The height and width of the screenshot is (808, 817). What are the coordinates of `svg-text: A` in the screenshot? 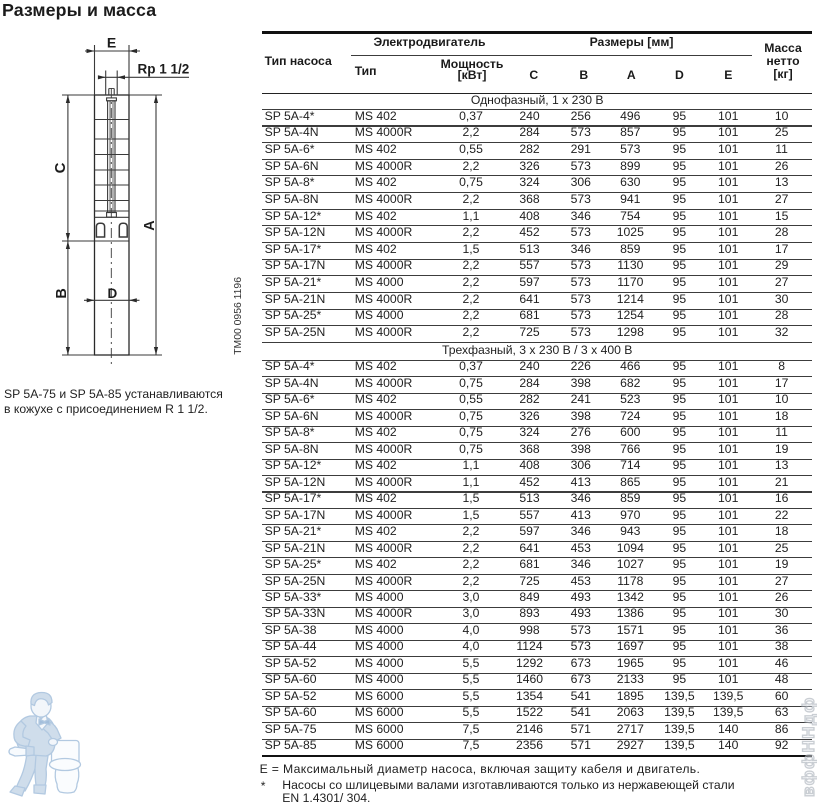 It's located at (150, 225).